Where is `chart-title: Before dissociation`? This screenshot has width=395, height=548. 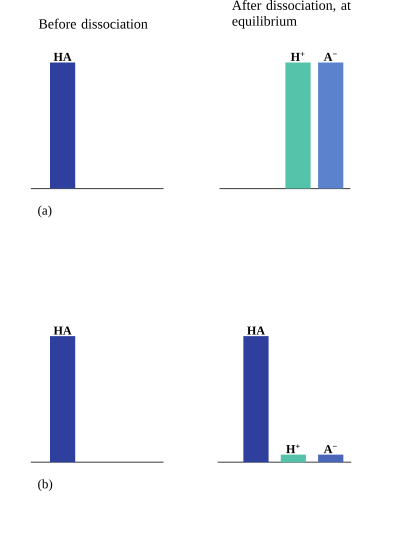 chart-title: Before dissociation is located at coordinates (93, 23).